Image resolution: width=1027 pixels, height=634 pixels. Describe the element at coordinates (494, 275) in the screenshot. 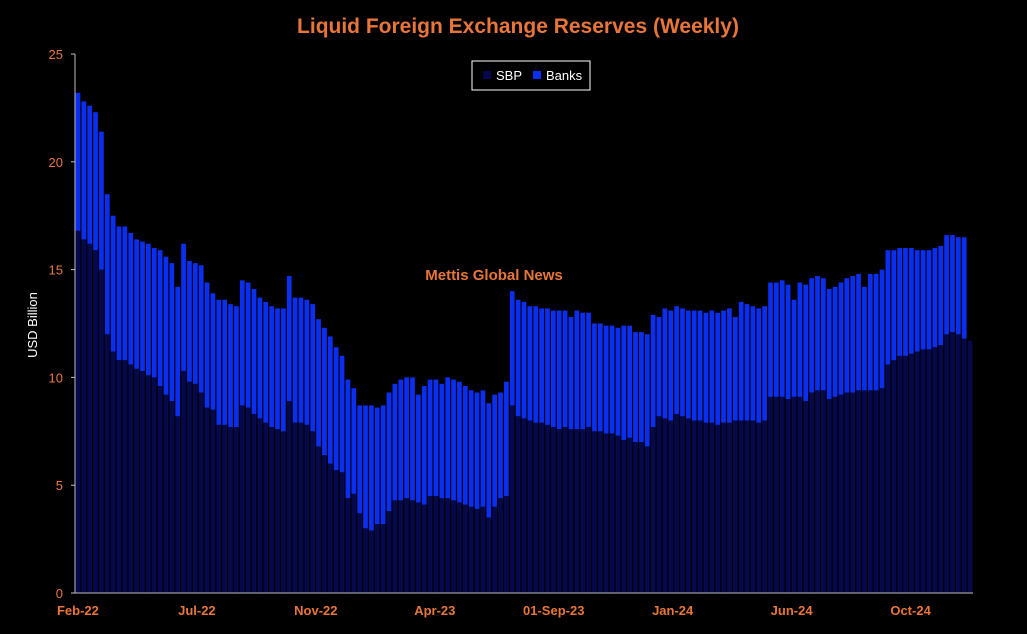

I see `watermark-annotation: Mettis Global News` at that location.